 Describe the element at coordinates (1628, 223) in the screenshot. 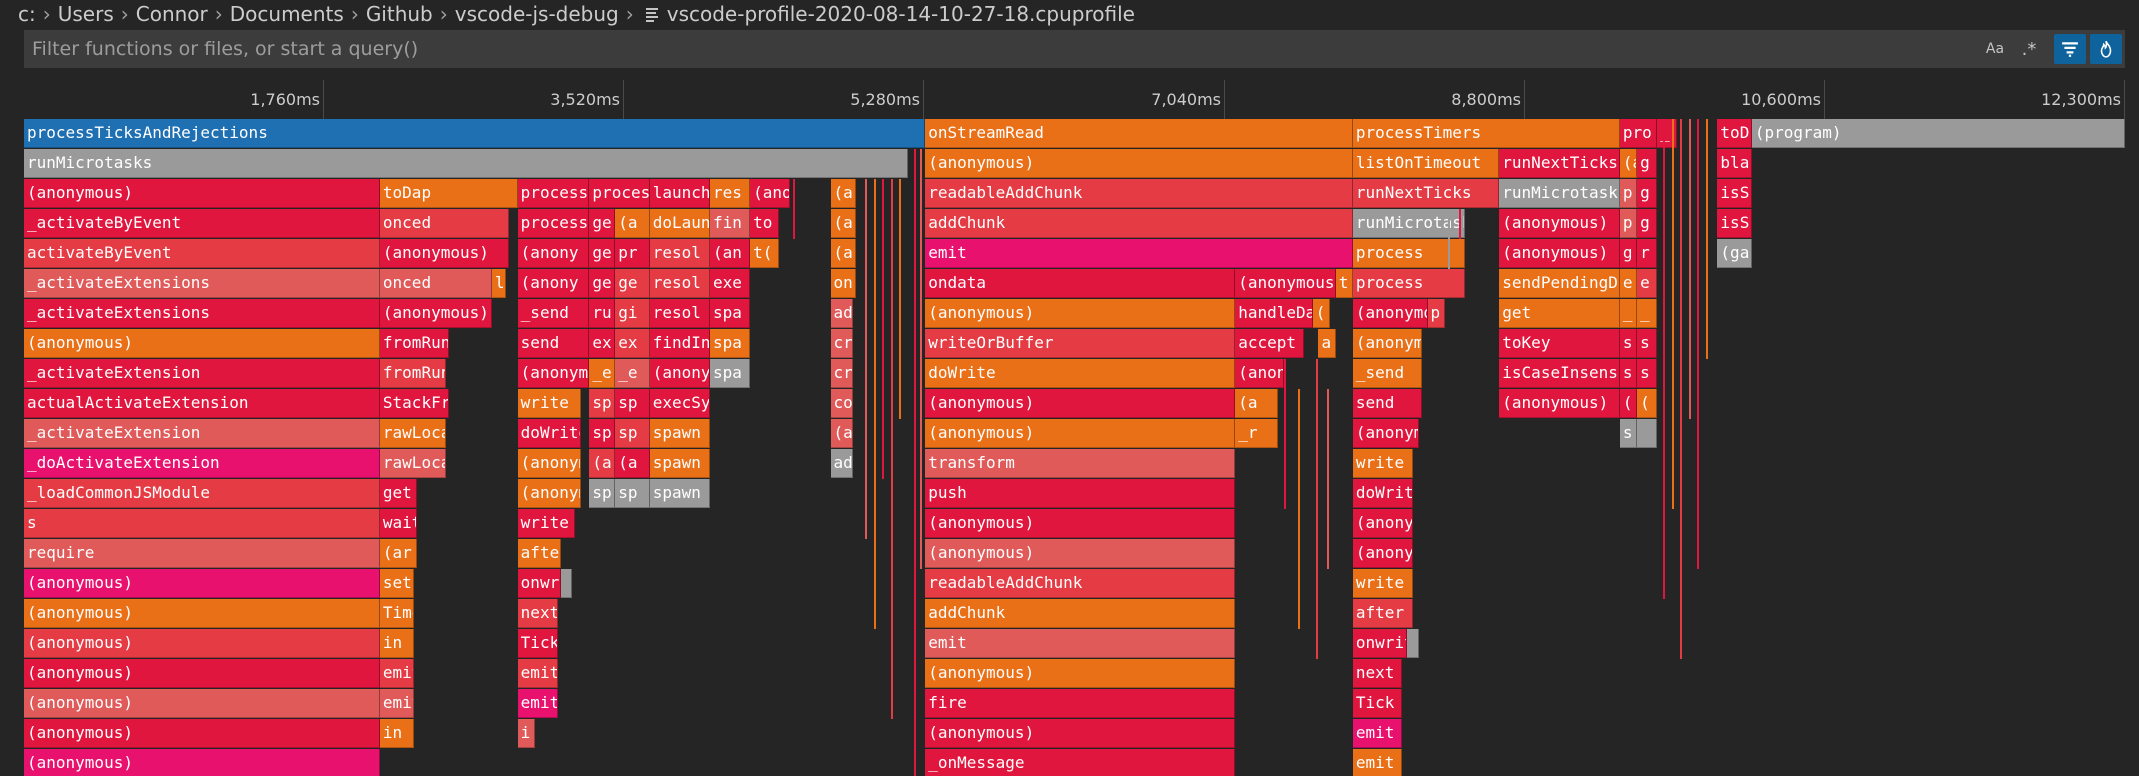

I see `flame-frame: p` at that location.